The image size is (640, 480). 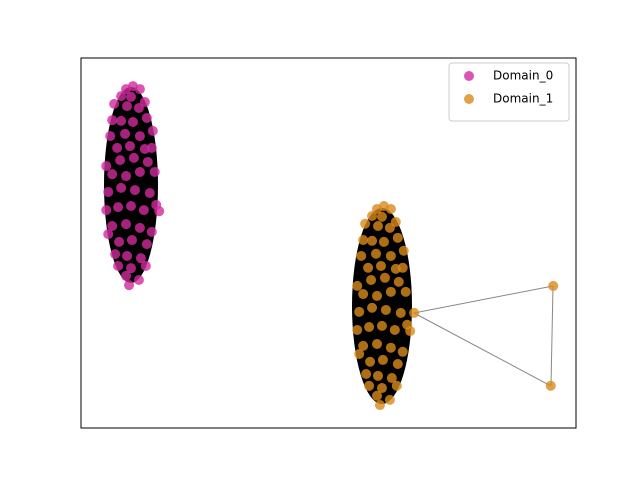 I want to click on legend-label: Domain_1, so click(x=523, y=99).